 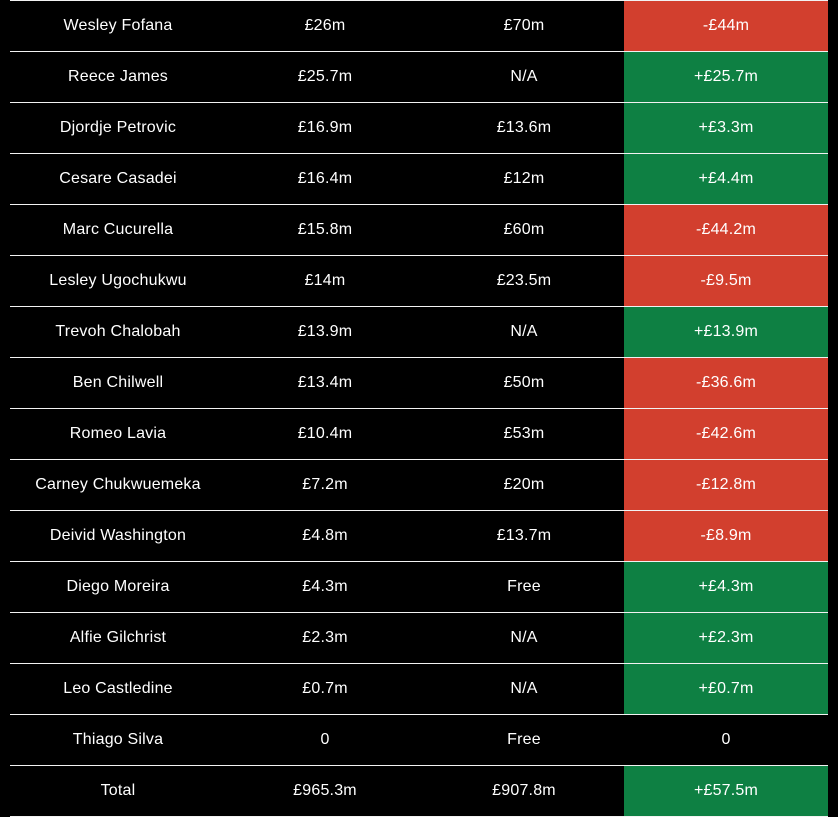 I want to click on difference-cell: +£4.3m, so click(x=726, y=587).